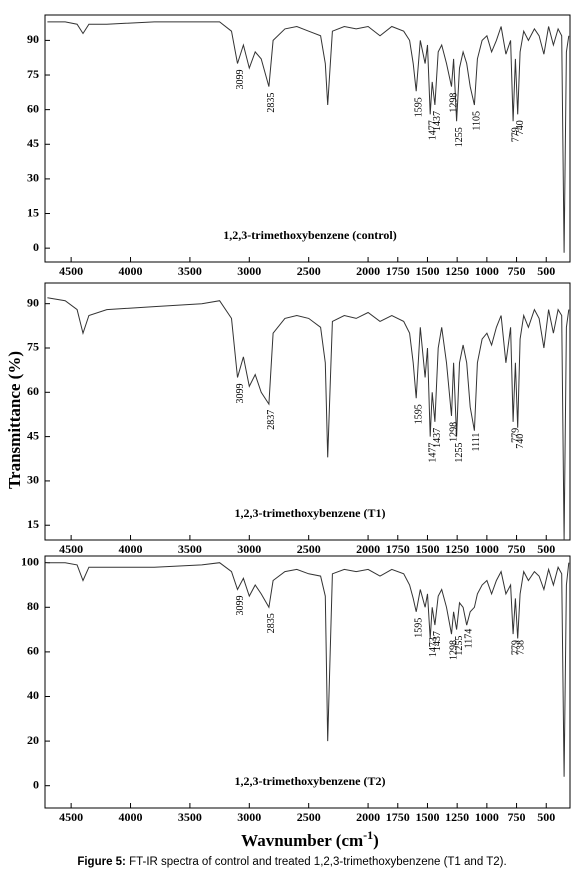 This screenshot has height=877, width=584. What do you see at coordinates (271, 420) in the screenshot?
I see `peak-label: 2837` at bounding box center [271, 420].